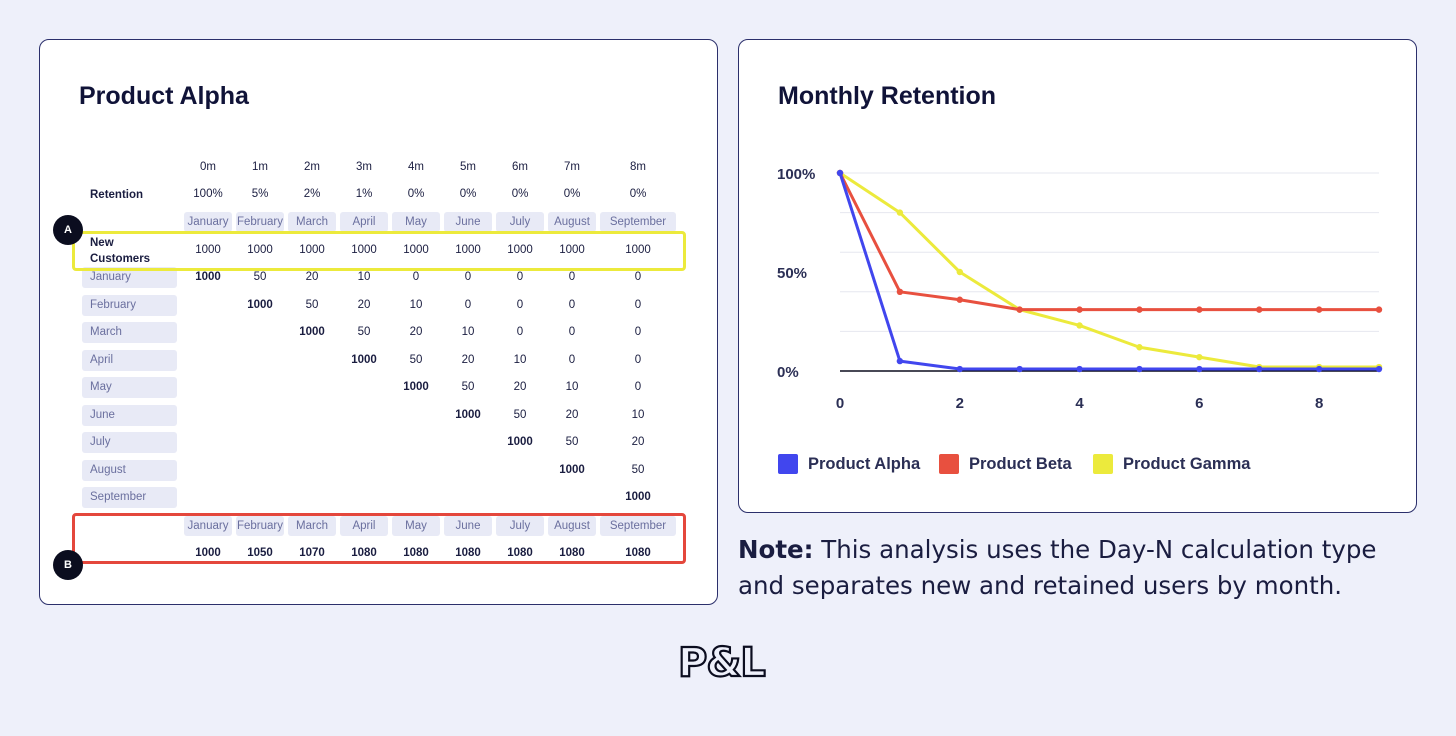 This screenshot has width=1456, height=736. What do you see at coordinates (208, 222) in the screenshot?
I see `month-header: January` at bounding box center [208, 222].